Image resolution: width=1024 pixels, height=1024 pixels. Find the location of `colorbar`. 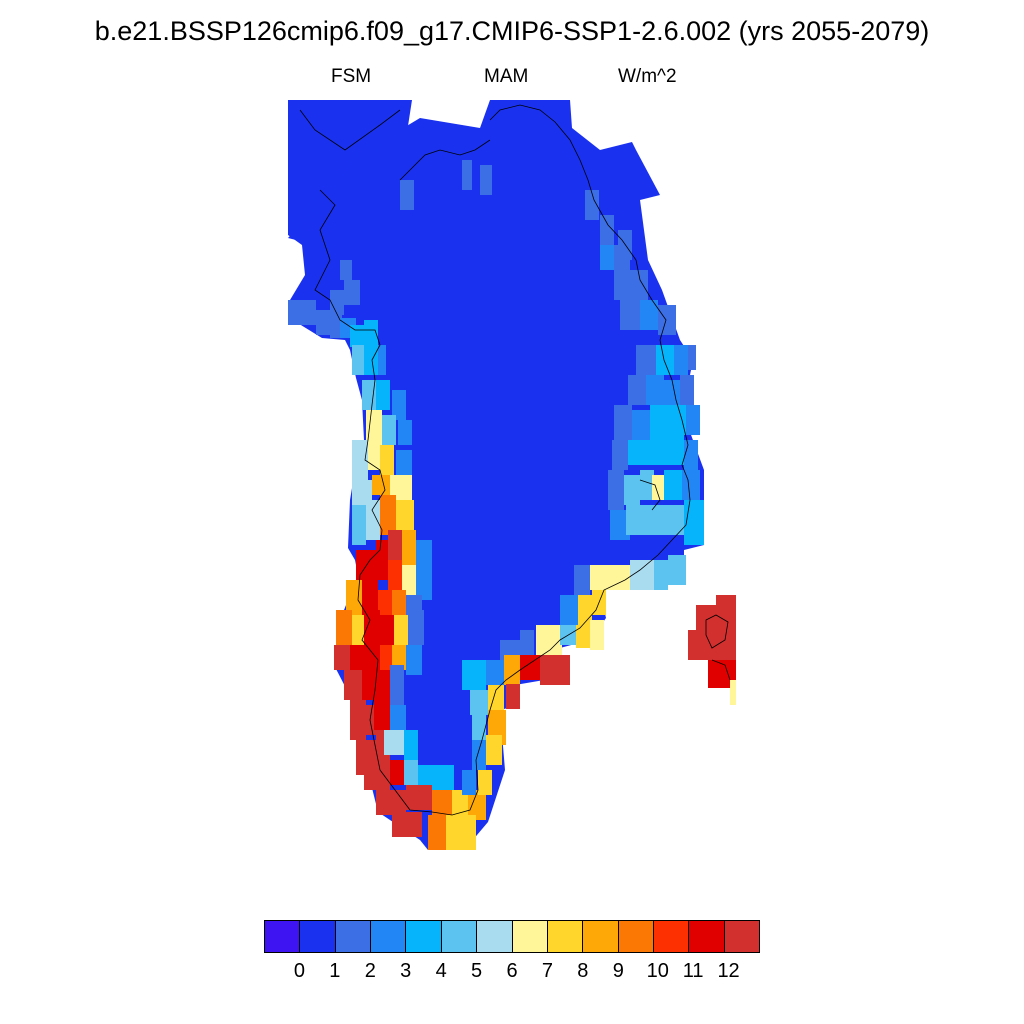

colorbar is located at coordinates (512, 936).